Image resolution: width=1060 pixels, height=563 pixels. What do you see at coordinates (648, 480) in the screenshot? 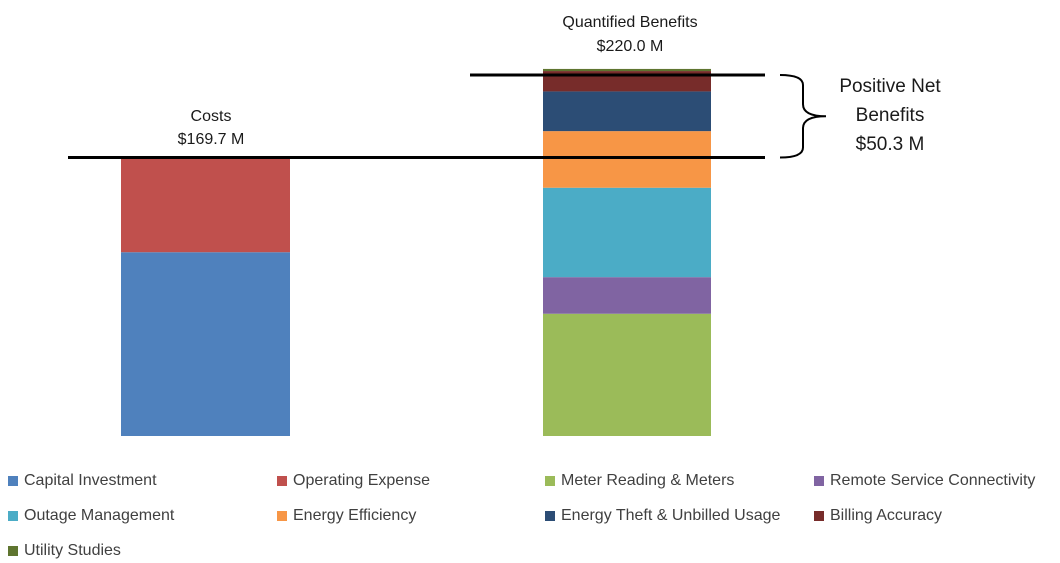
I see `legend-label: Meter Reading & Meters` at bounding box center [648, 480].